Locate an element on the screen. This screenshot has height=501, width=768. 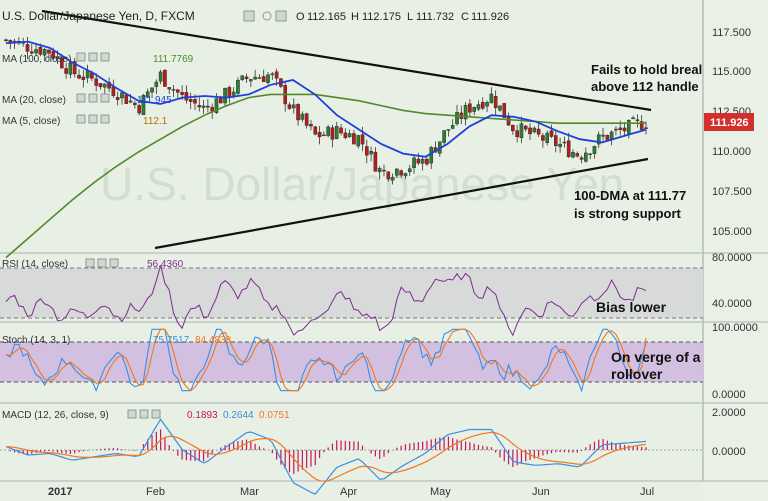
rsi-gear-icon is located at coordinates (102, 263).